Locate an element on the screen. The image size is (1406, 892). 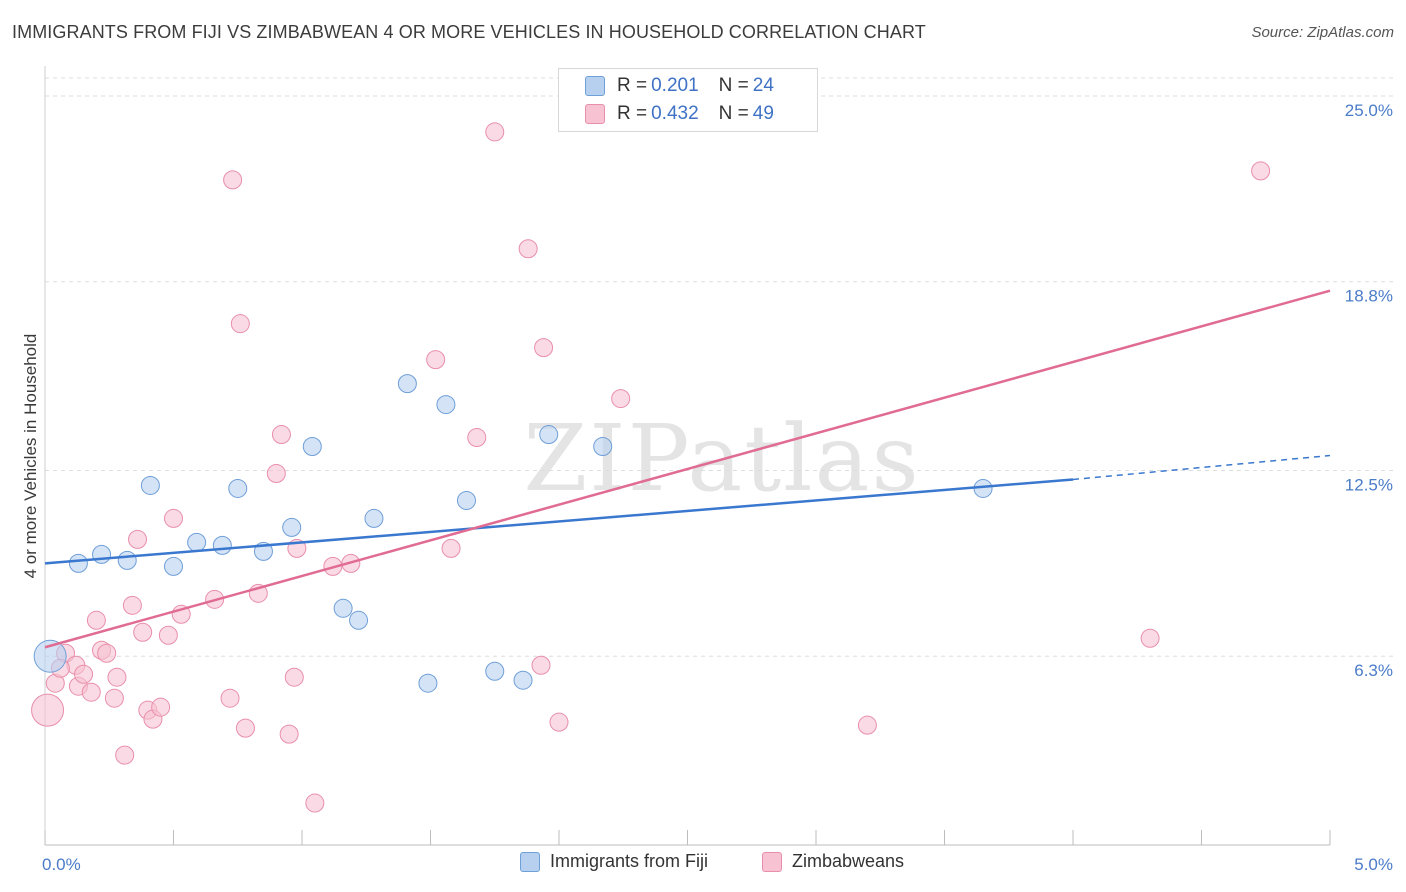
legend-swatch-fiji is located at coordinates (595, 86).